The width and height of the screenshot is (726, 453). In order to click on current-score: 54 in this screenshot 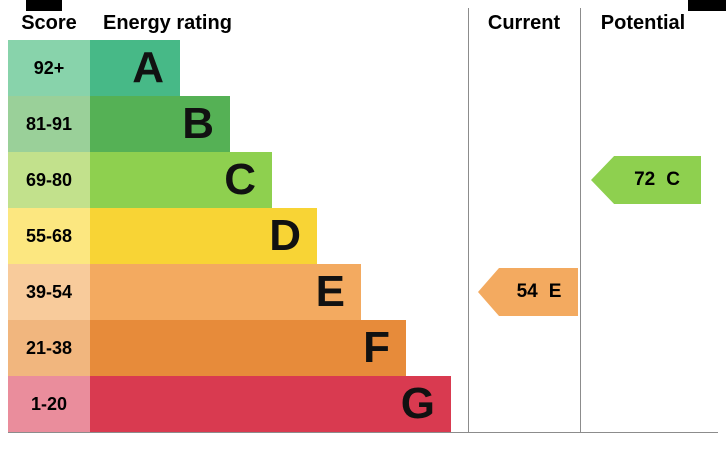, I will do `click(527, 291)`.